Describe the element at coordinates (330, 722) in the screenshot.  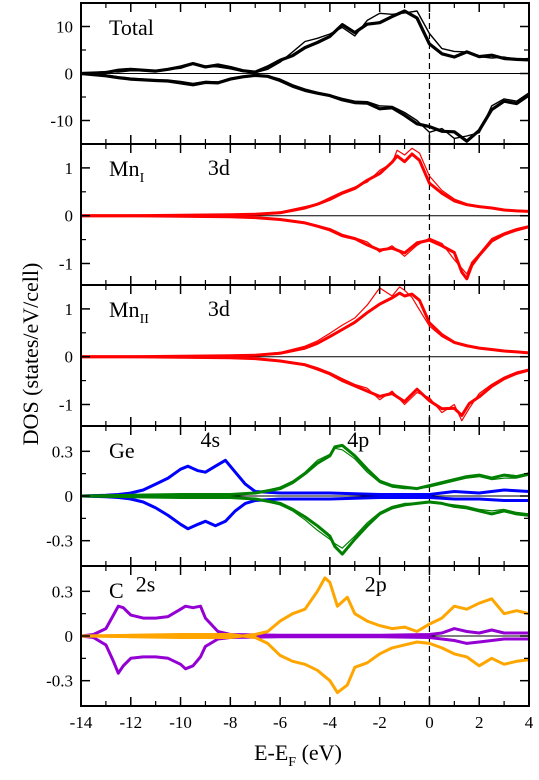
I see `x-tick-label: -4` at that location.